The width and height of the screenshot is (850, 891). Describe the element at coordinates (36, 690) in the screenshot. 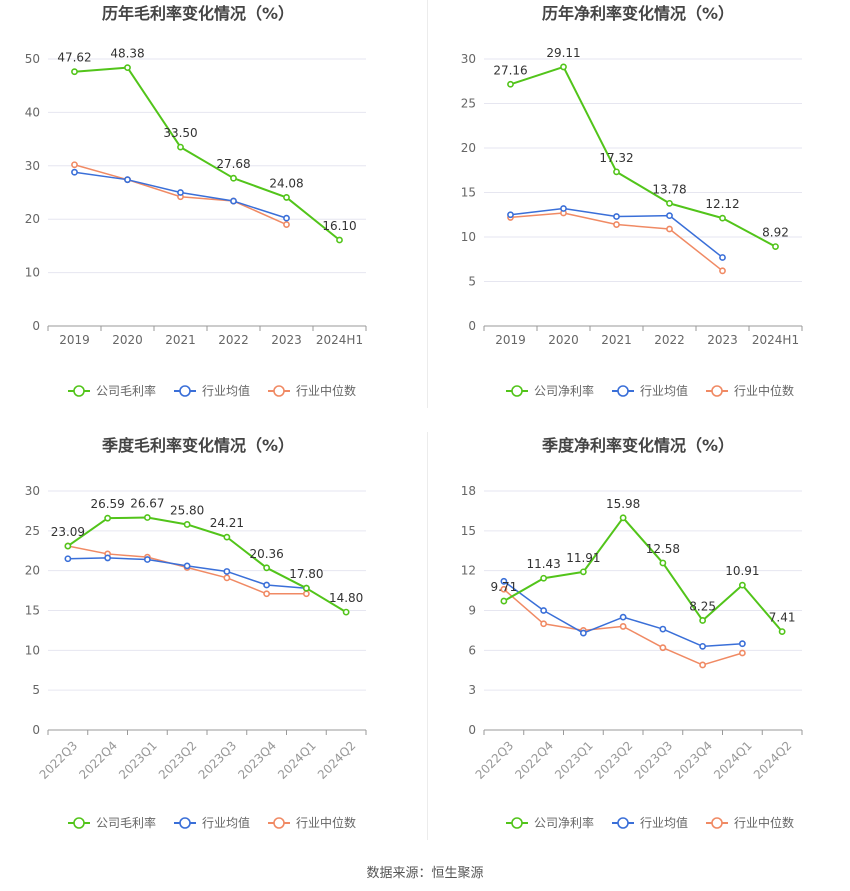

I see `y-tick-label: 5` at that location.